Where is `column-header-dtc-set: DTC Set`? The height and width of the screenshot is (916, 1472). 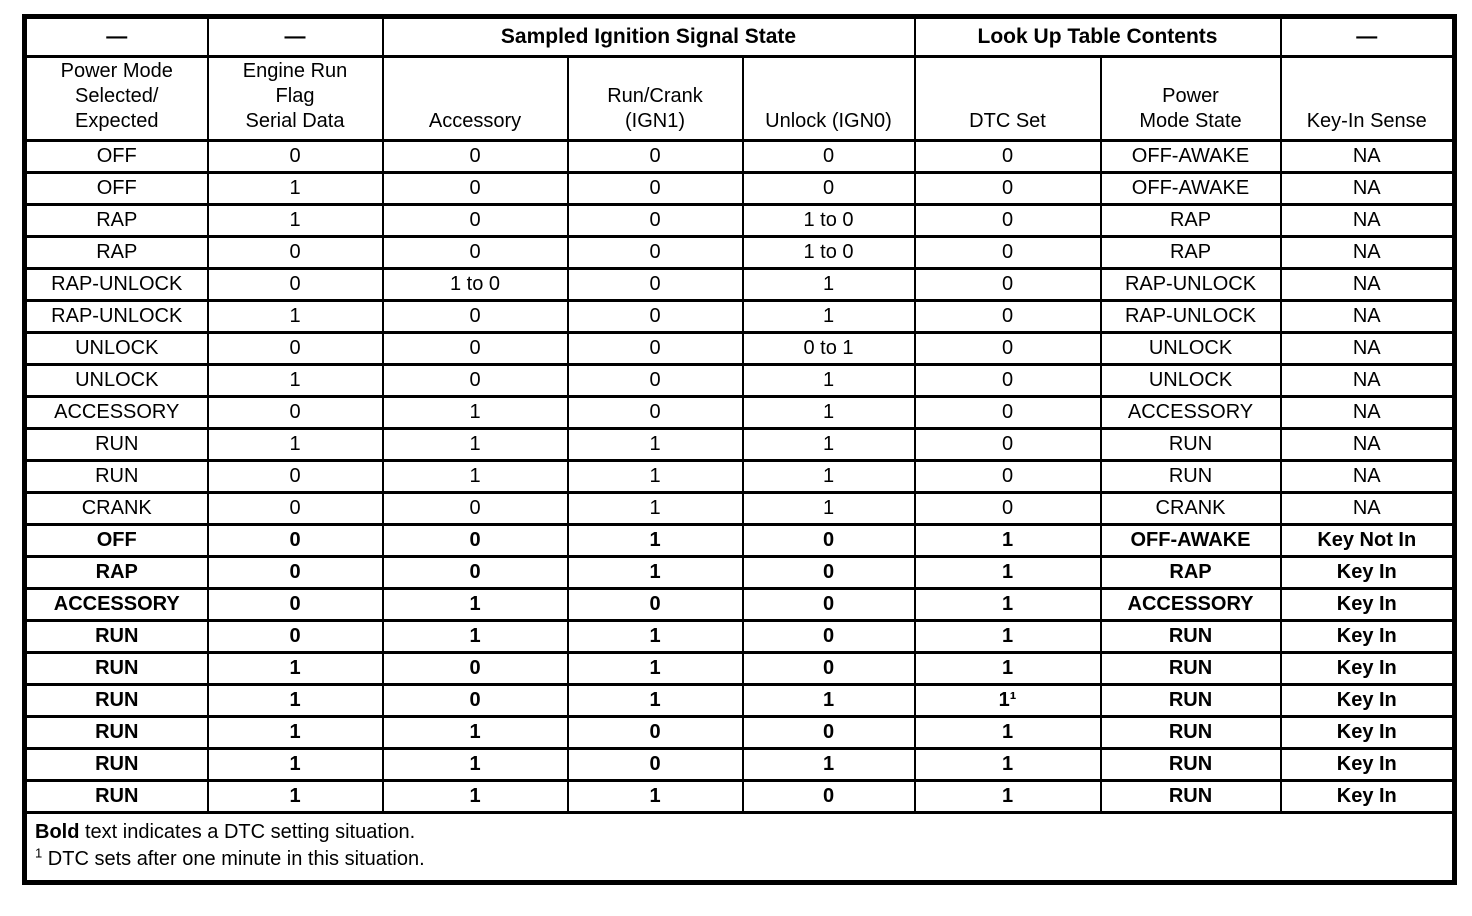 column-header-dtc-set: DTC Set is located at coordinates (1007, 98).